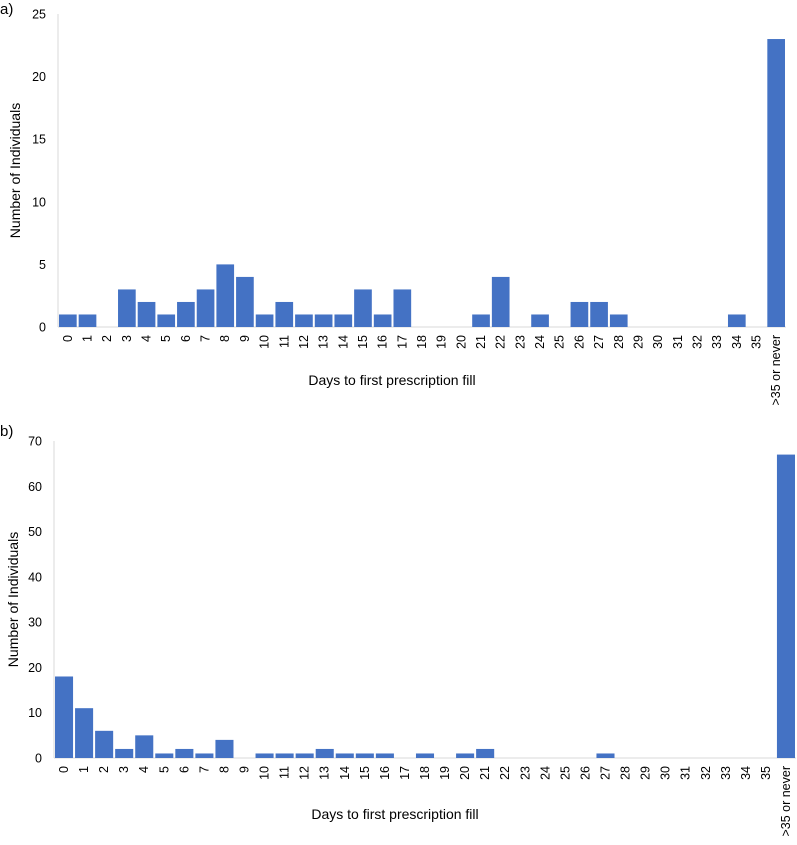 This screenshot has width=797, height=845. Describe the element at coordinates (405, 773) in the screenshot. I see `panel-b-x-tick-label: 17` at that location.